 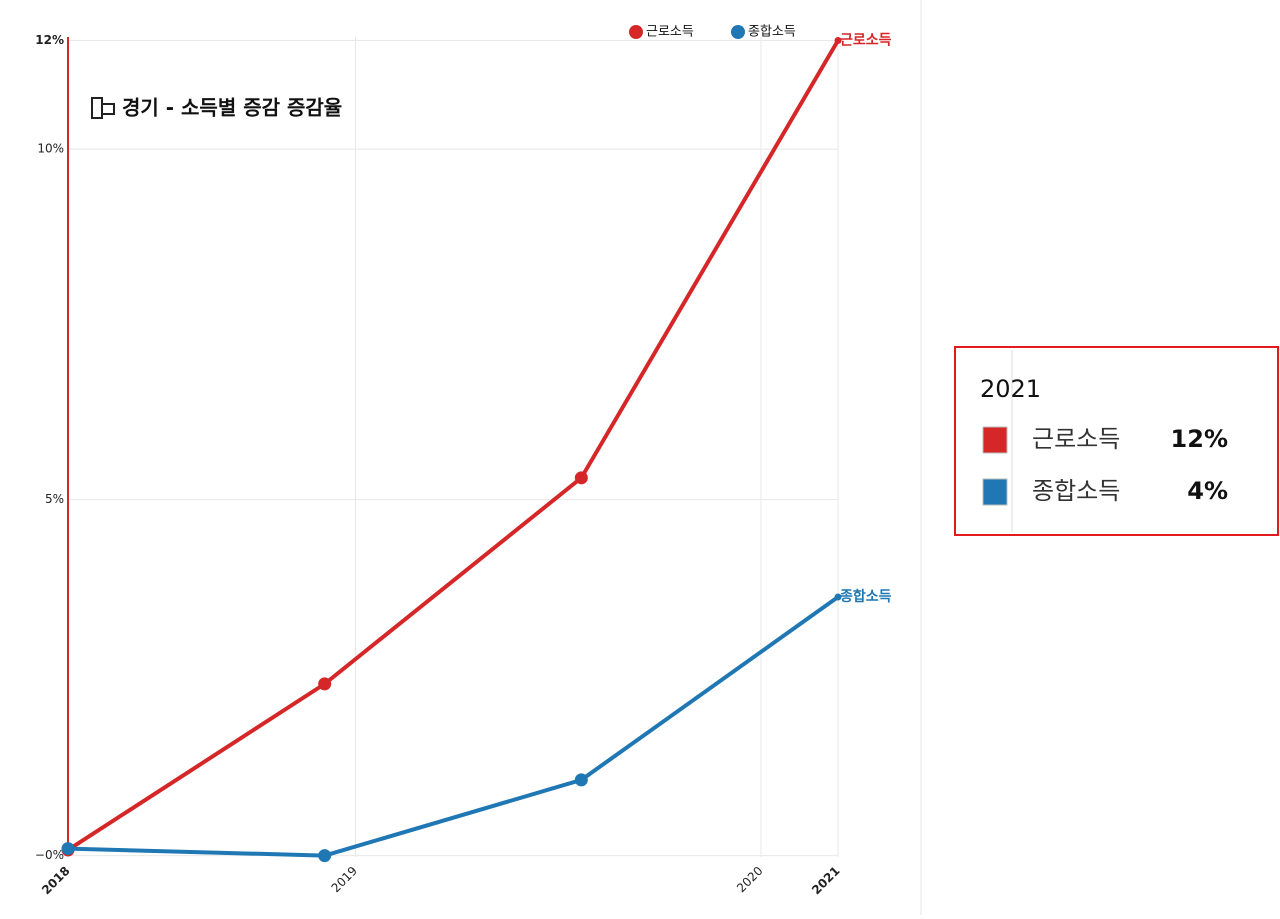 What do you see at coordinates (749, 879) in the screenshot?
I see `x-tick-label: 2020` at bounding box center [749, 879].